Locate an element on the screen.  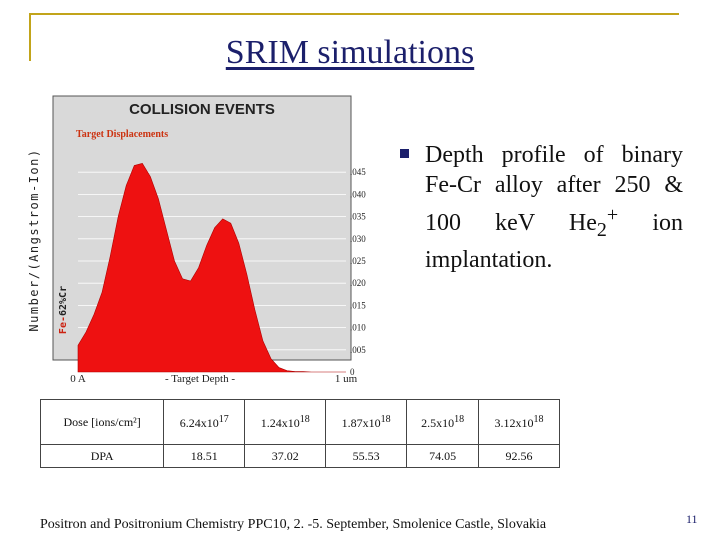
depth-profile-area is located at coordinates (211, 267).